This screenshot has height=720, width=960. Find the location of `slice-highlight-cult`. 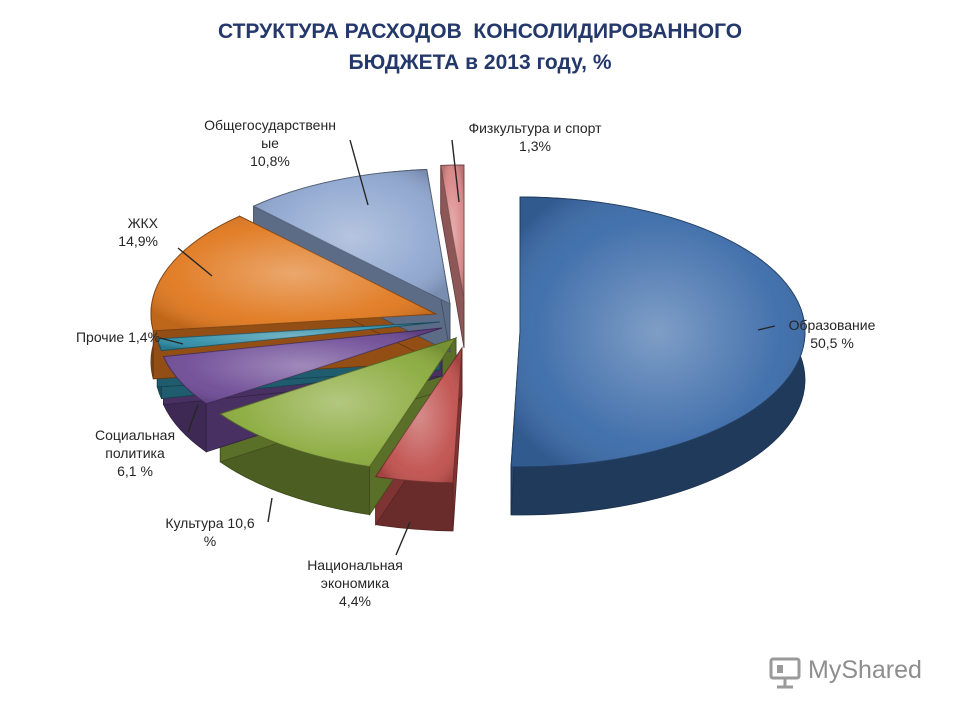

slice-highlight-cult is located at coordinates (338, 402).